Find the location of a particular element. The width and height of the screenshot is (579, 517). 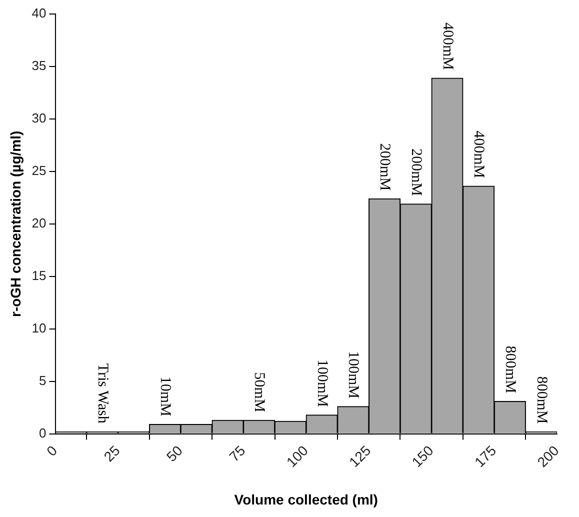

y-tick-label: 5 is located at coordinates (42, 380).